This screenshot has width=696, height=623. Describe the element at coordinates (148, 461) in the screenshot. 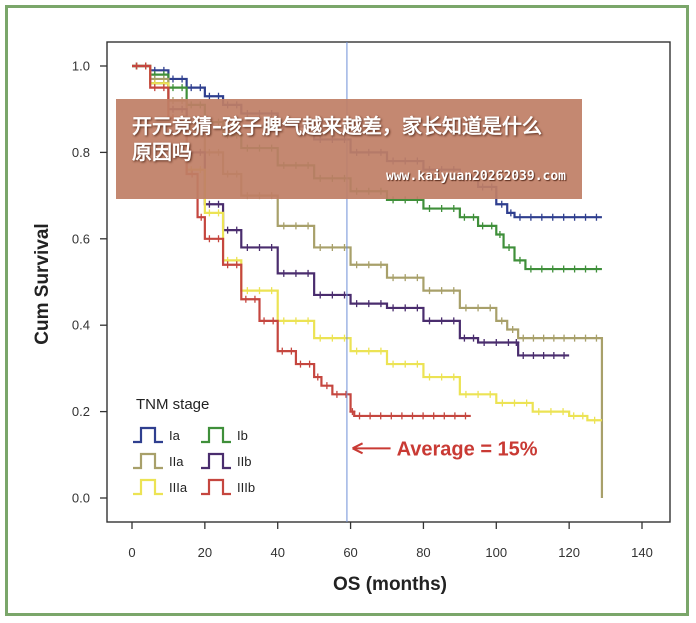

I see `legend-swatch-iia` at that location.